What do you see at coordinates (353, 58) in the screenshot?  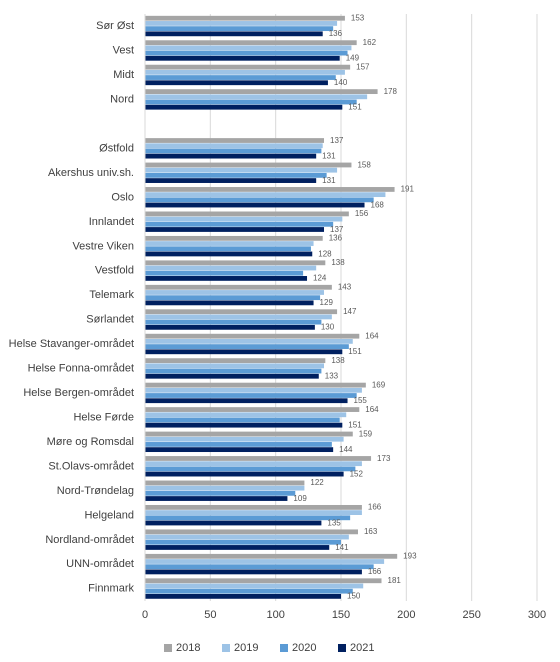 I see `value-label: 149` at bounding box center [353, 58].